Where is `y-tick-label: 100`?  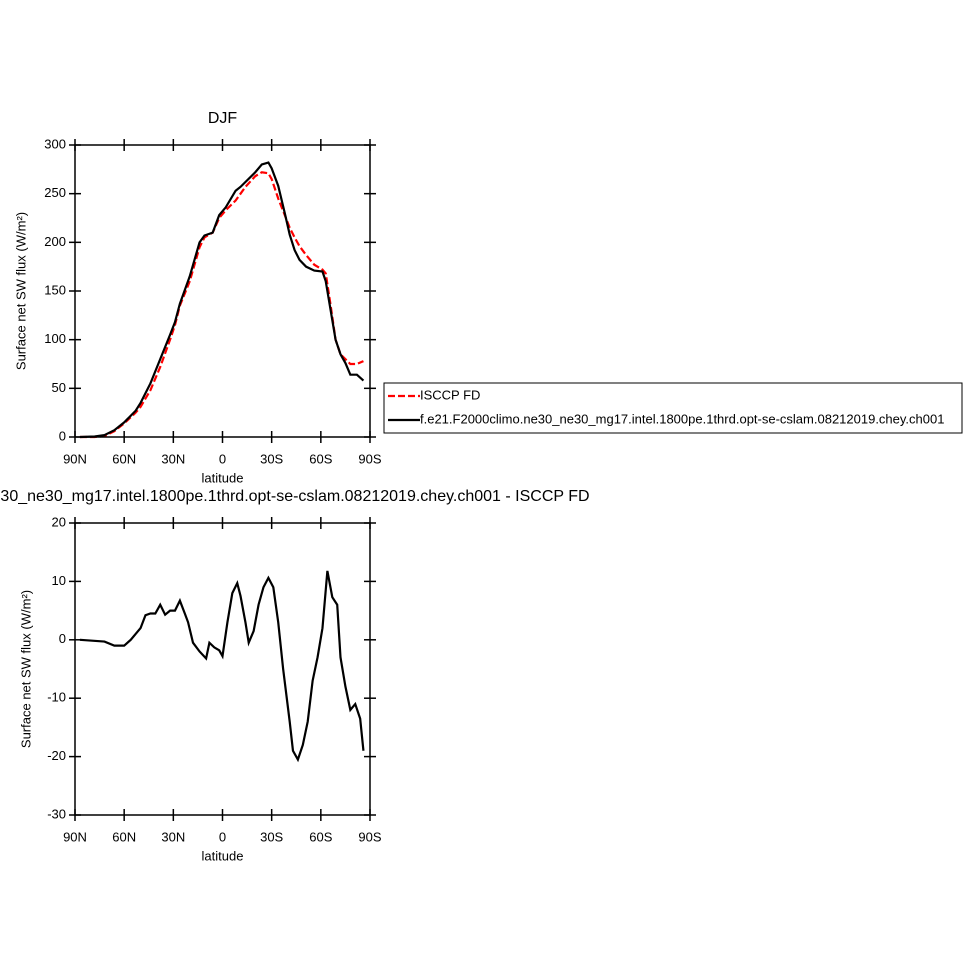 y-tick-label: 100 is located at coordinates (55, 338).